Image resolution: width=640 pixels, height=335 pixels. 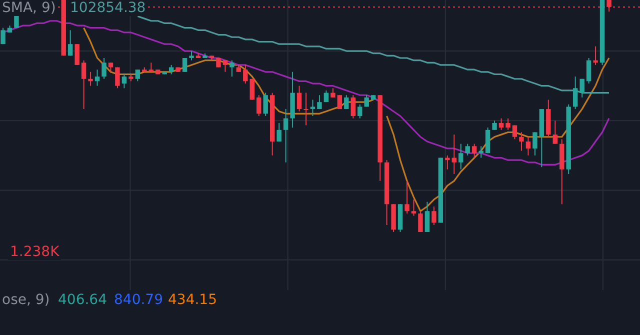 What do you see at coordinates (29, 8) in the screenshot?
I see `annotation: SMA, 9)` at bounding box center [29, 8].